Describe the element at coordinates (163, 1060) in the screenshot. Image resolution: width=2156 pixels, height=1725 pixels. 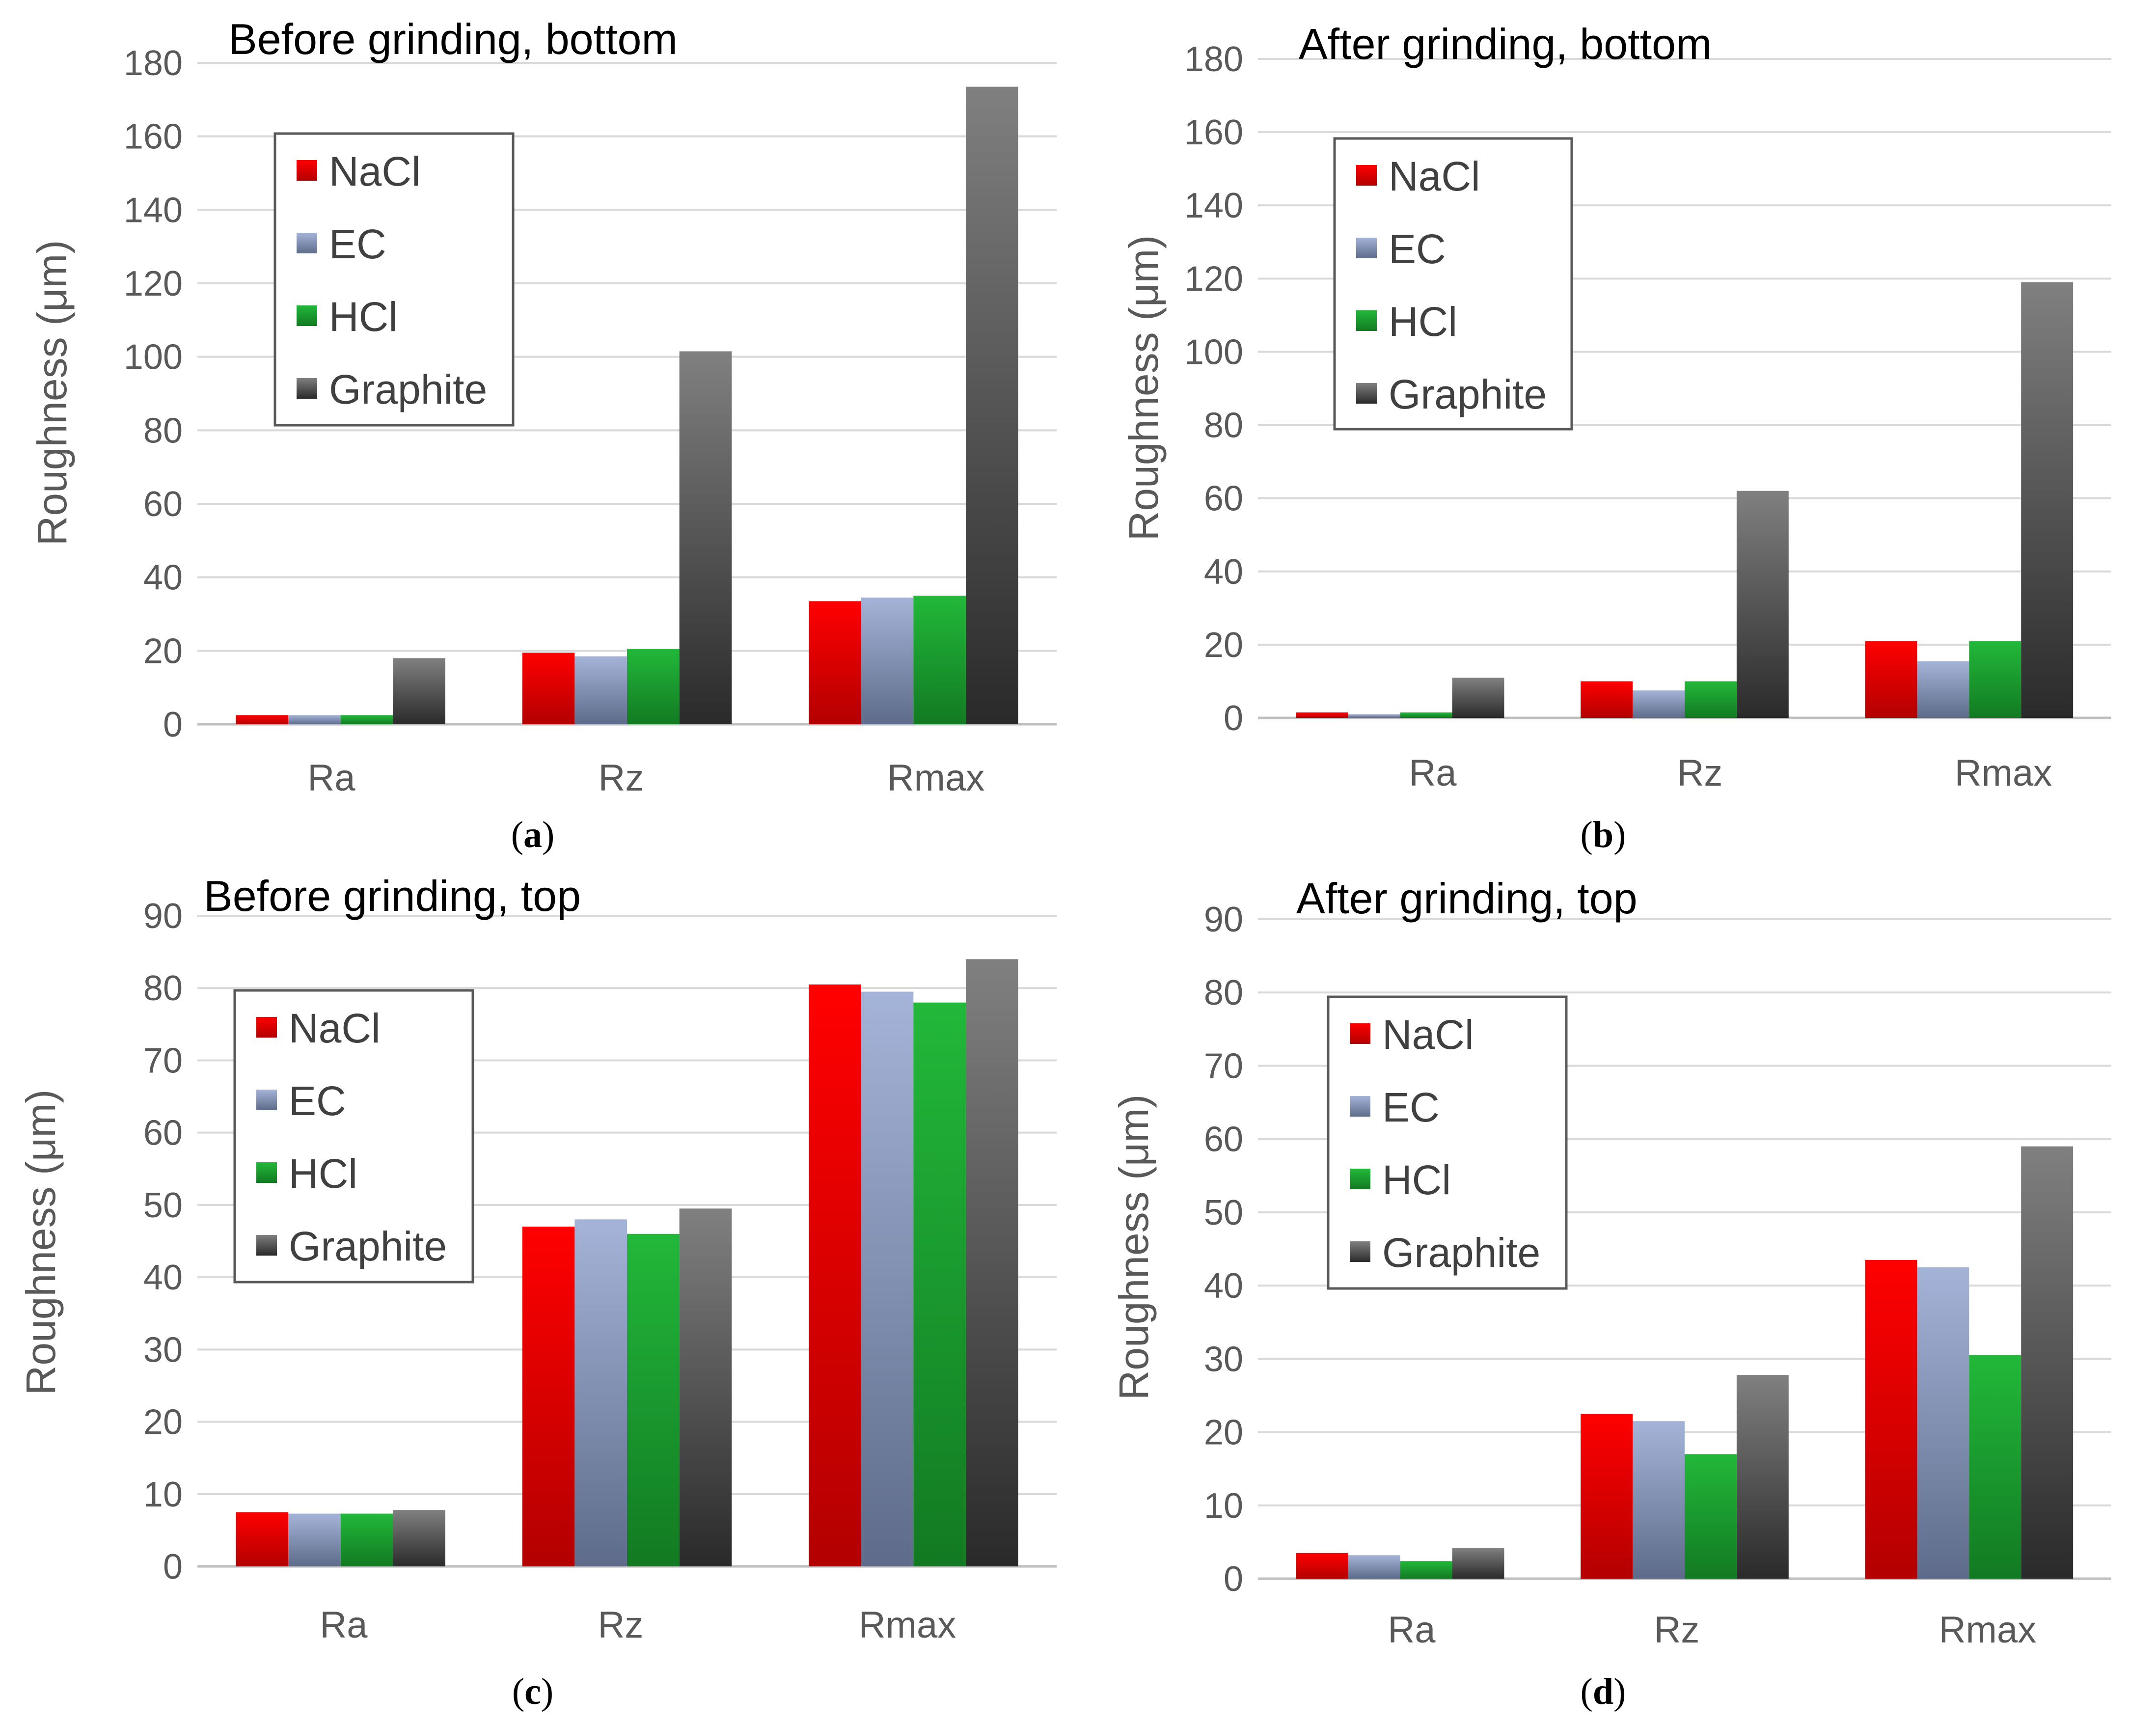
I see `y-tick-label: 70` at that location.